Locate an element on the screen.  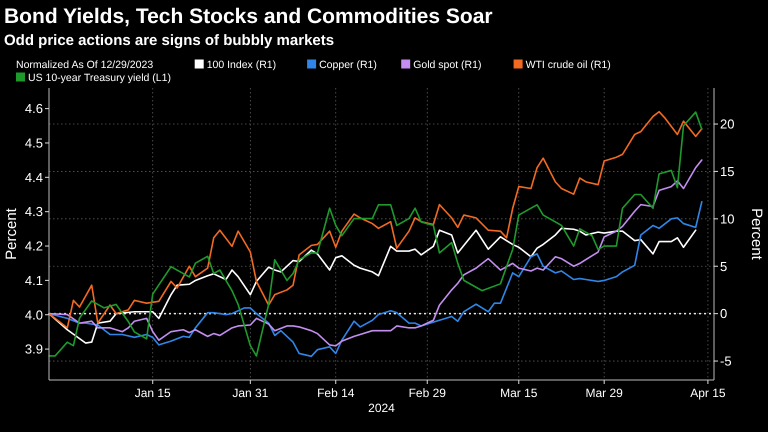
legend-label: US 10-year Treasury yield (L1) is located at coordinates (99, 78).